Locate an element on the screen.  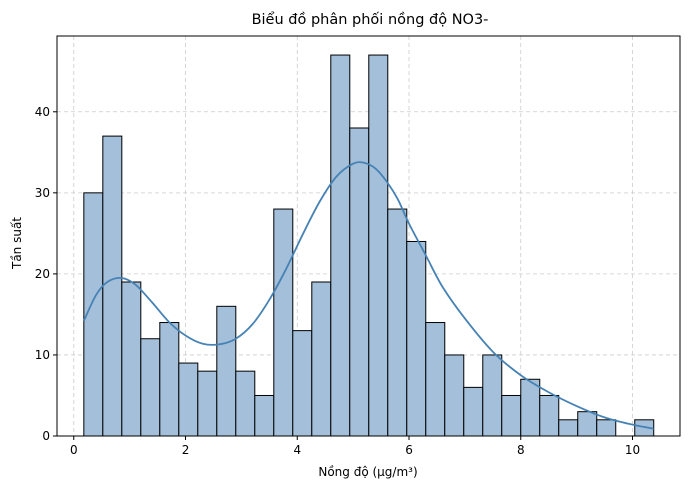
y-tick-label: 0 is located at coordinates (46, 436).